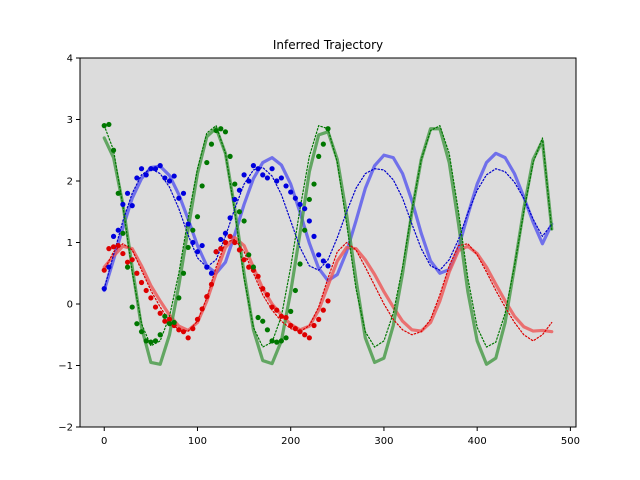  Describe the element at coordinates (328, 284) in the screenshot. I see `inferred-trajectory-line` at that location.